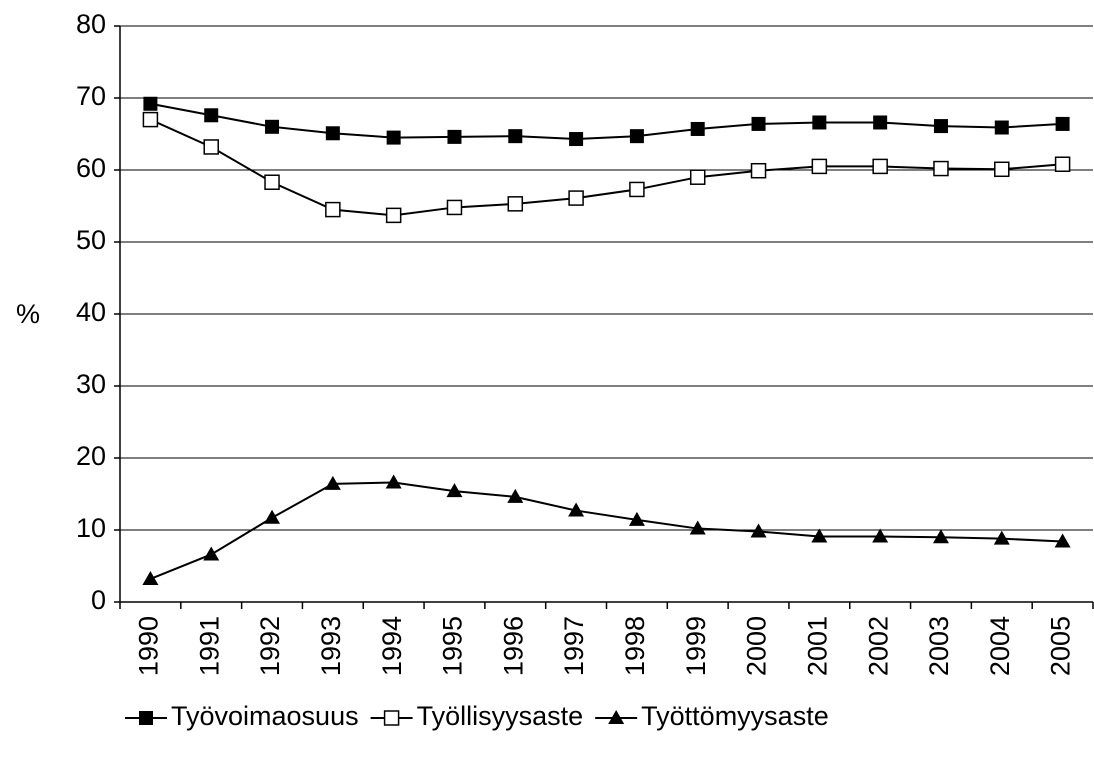  Describe the element at coordinates (635, 646) in the screenshot. I see `x-tick-label: 1998` at that location.